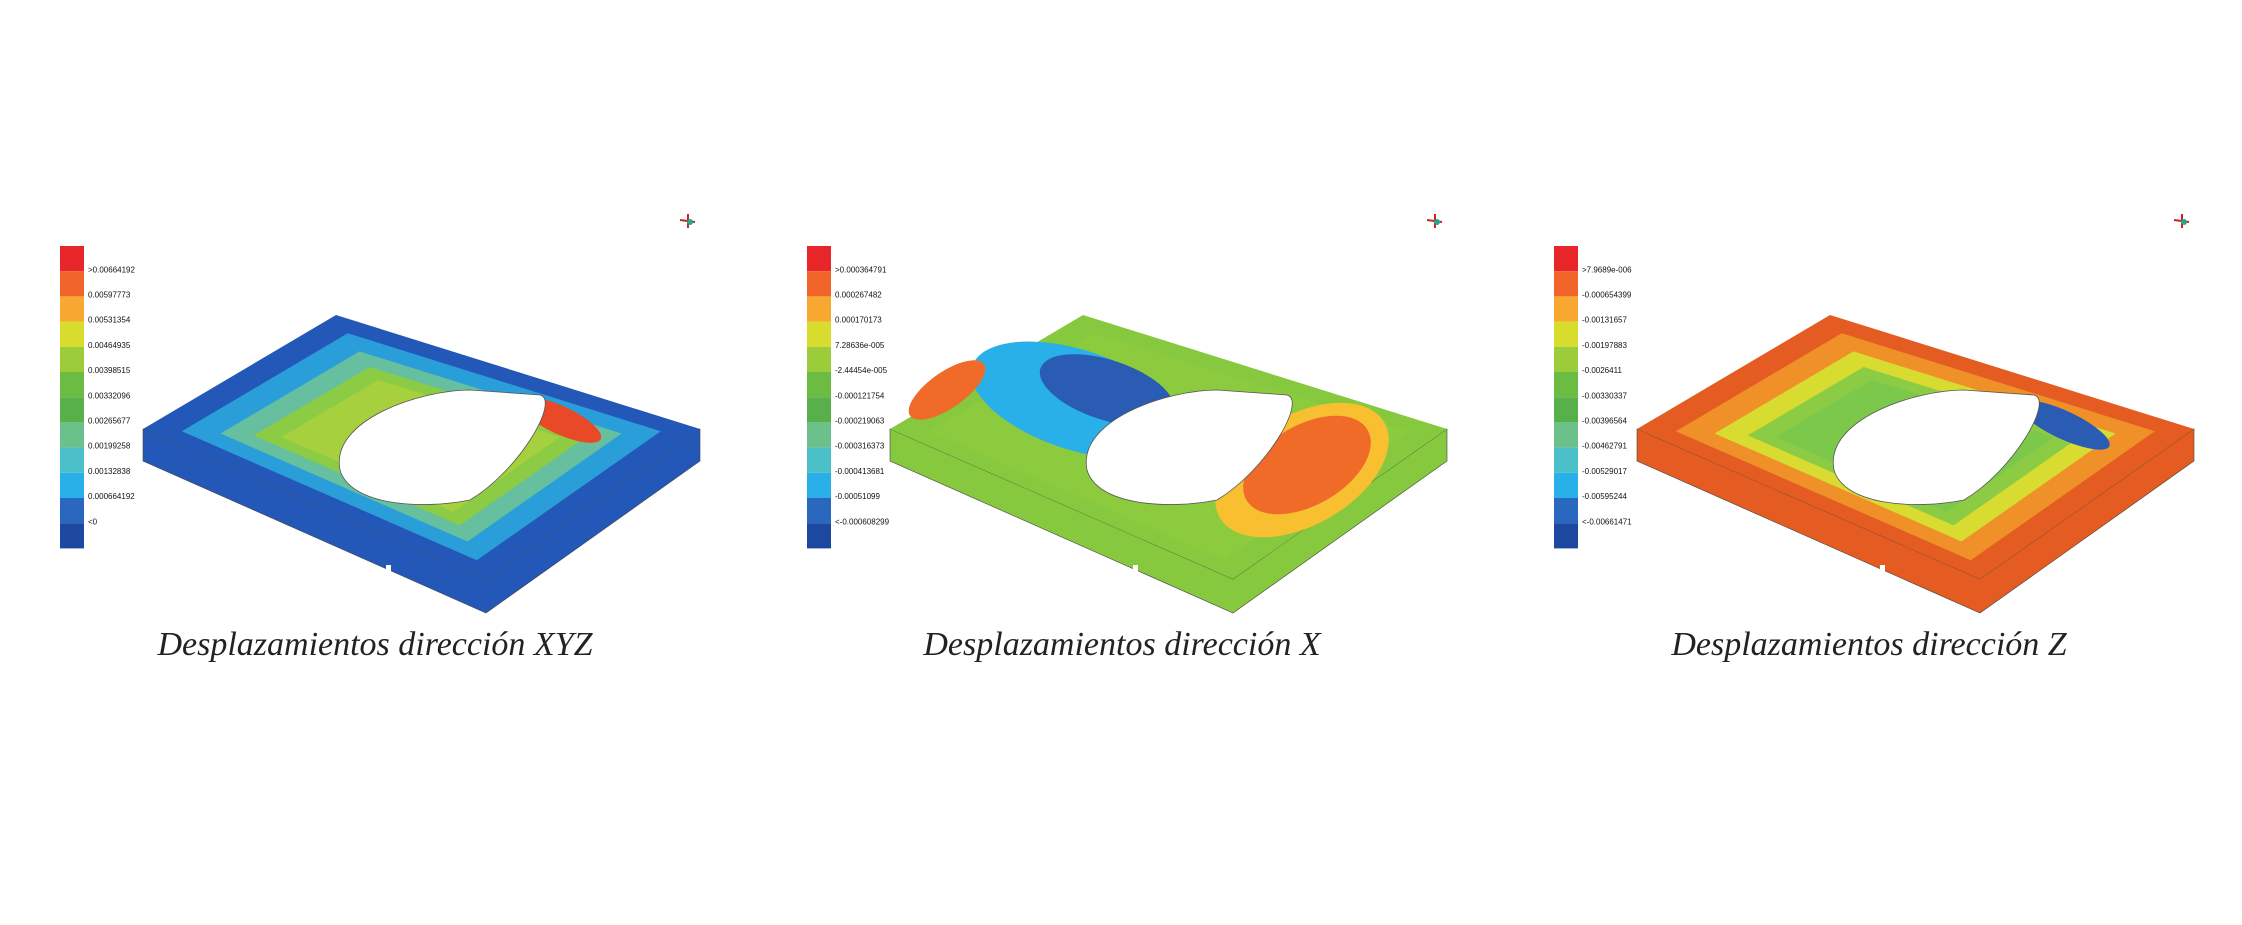 Image resolution: width=2242 pixels, height=925 pixels. I want to click on legend-label: 0.000170173, so click(858, 320).